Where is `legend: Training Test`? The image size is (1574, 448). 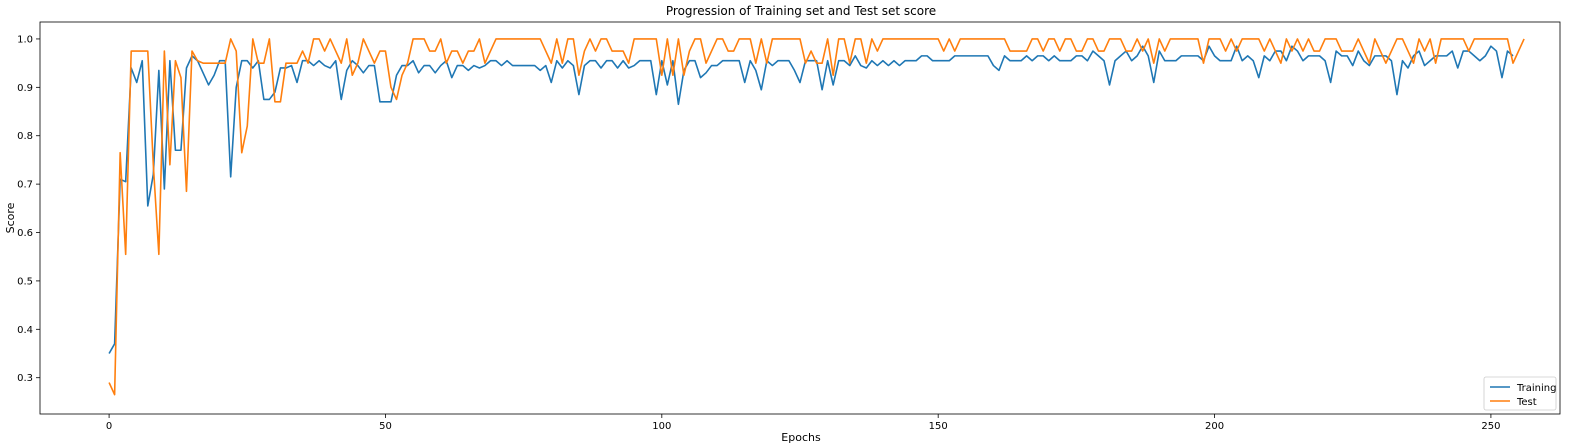 legend: Training Test is located at coordinates (1519, 393).